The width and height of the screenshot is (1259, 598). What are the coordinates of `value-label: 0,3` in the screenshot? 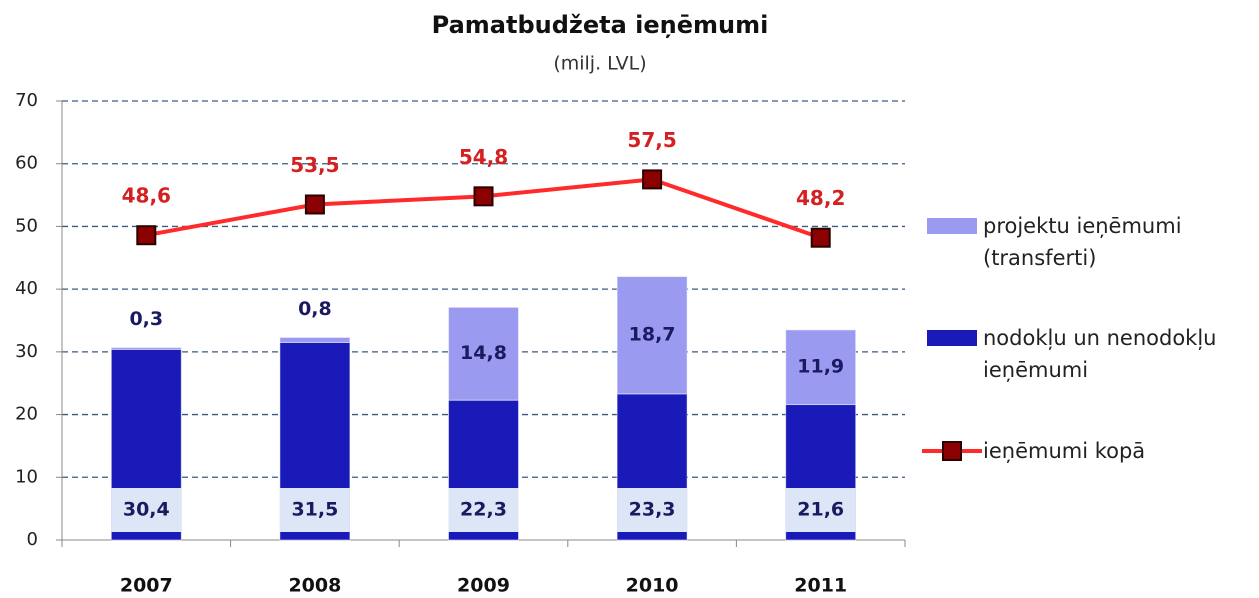 It's located at (146, 319).